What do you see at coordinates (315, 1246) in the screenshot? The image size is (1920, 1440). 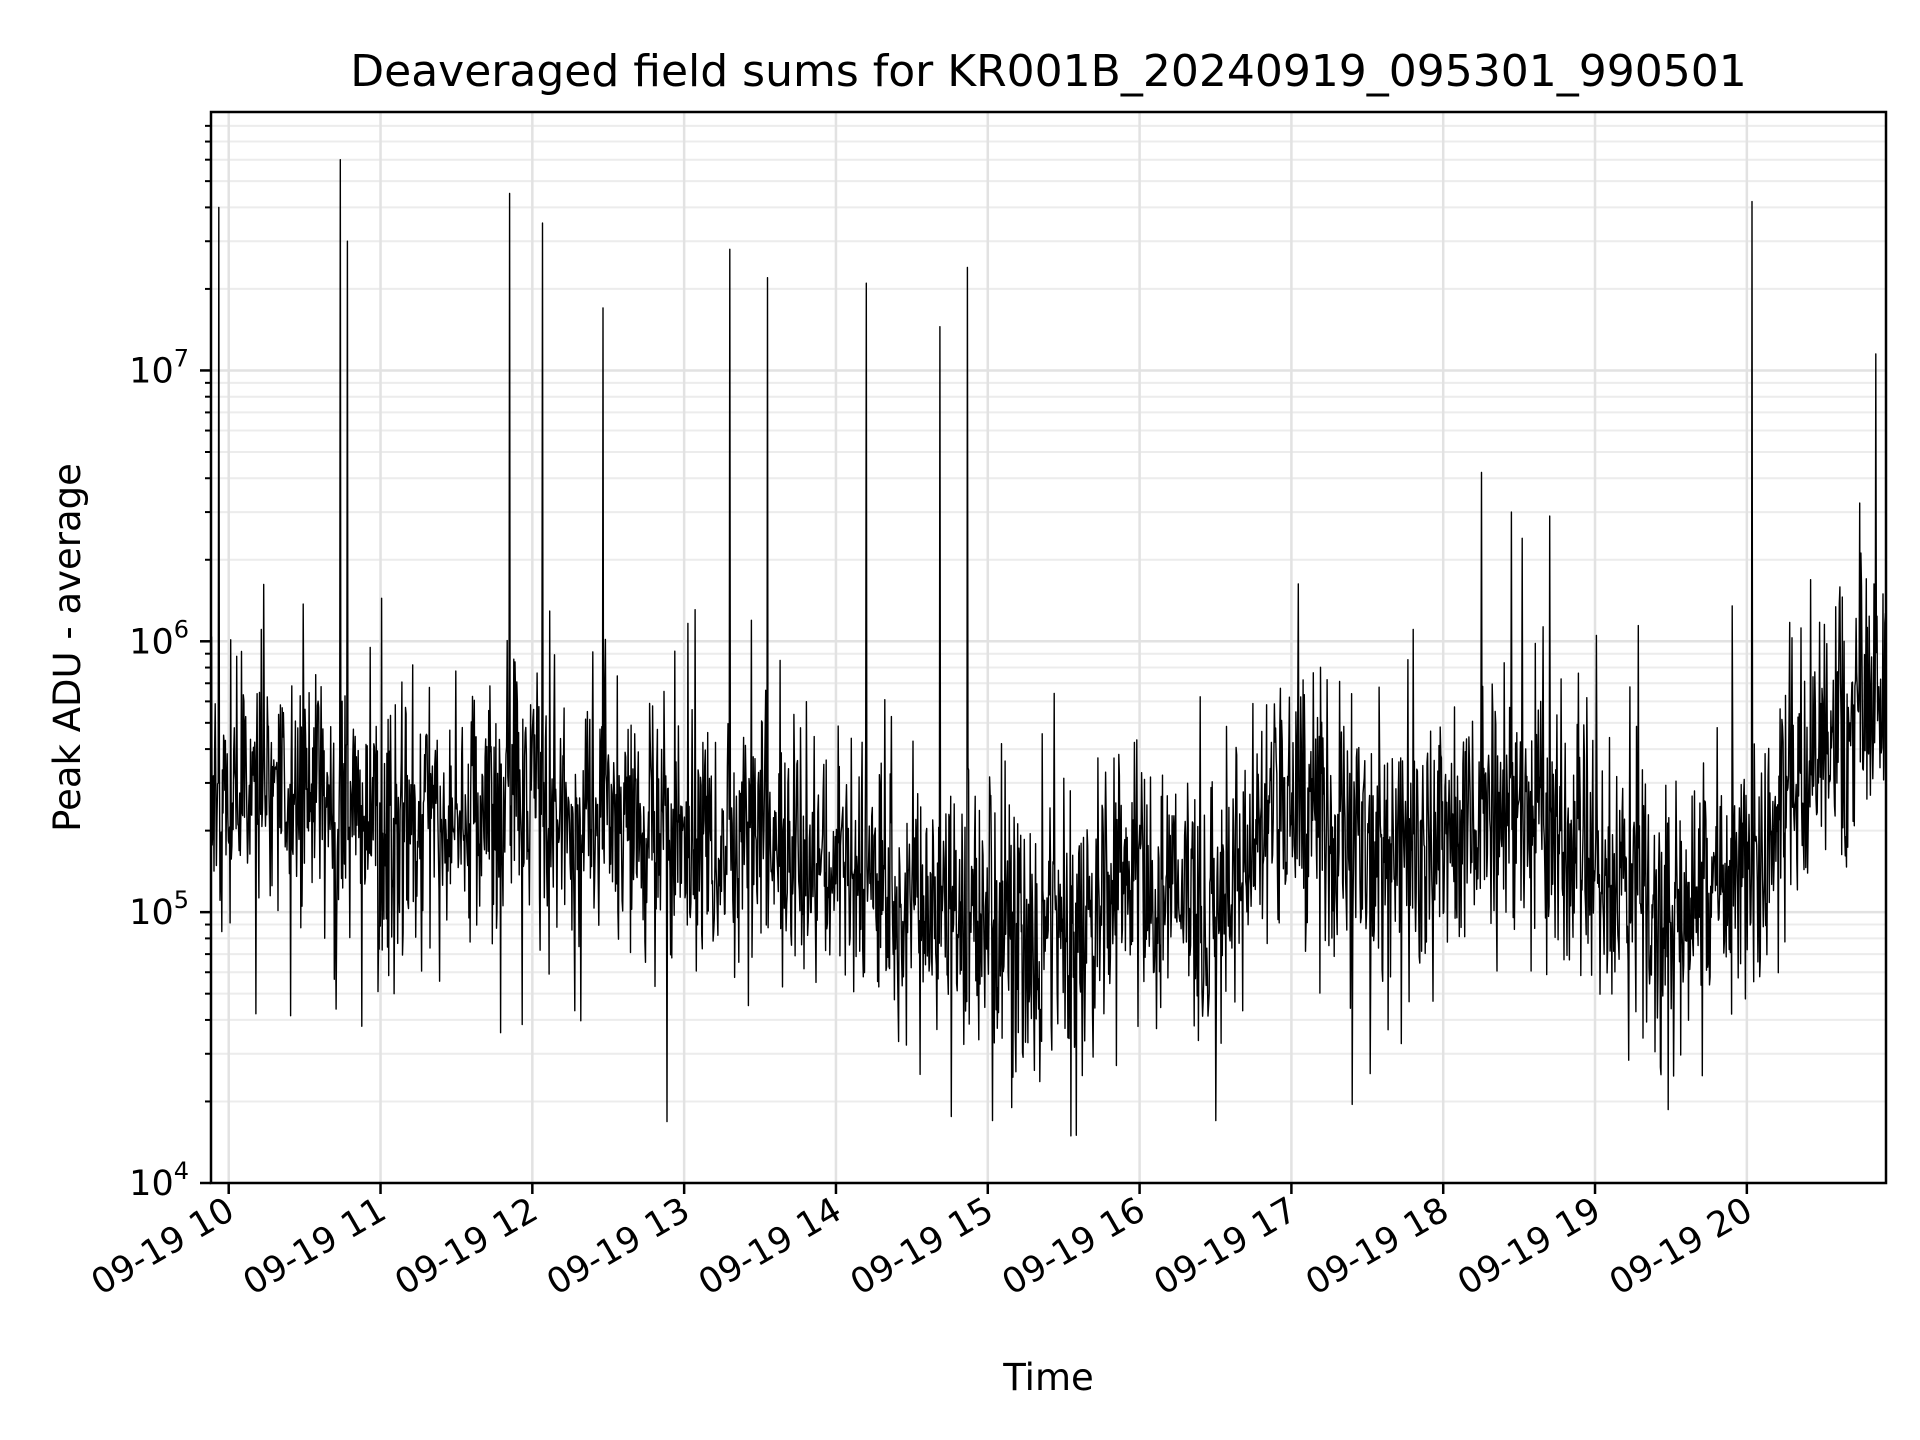 I see `x-tick-label: 09-19 11` at bounding box center [315, 1246].